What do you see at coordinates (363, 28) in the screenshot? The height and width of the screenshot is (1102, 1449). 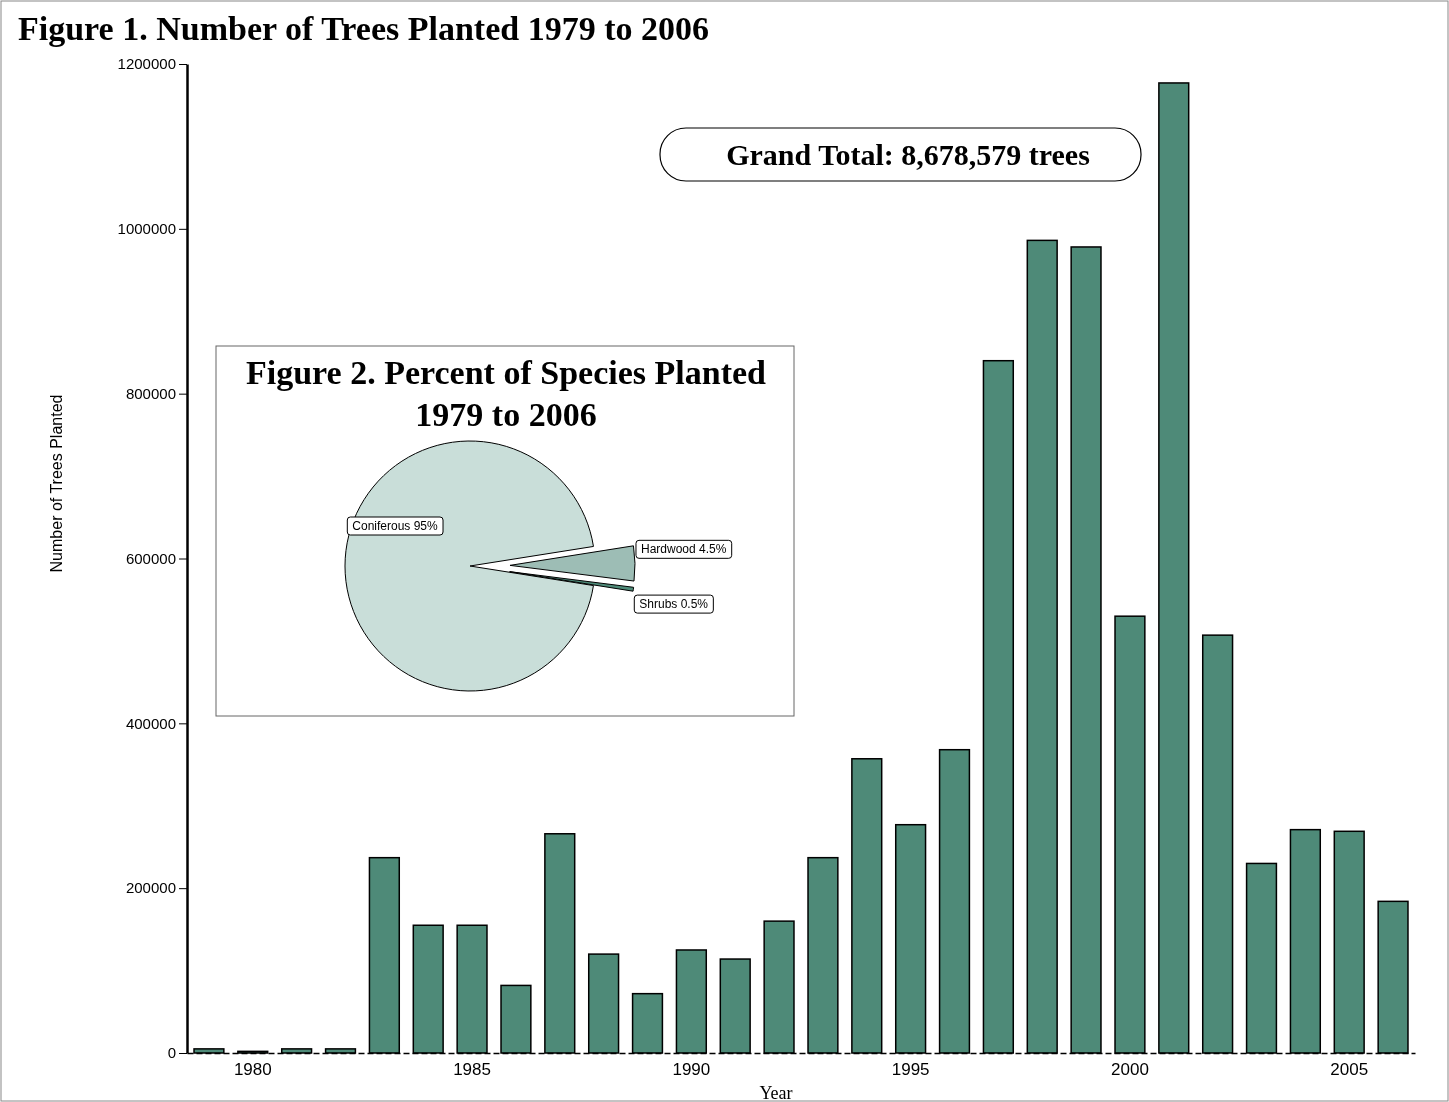 I see `chart-title: Figure 1. Number of Trees Planted 1979 to 2006` at bounding box center [363, 28].